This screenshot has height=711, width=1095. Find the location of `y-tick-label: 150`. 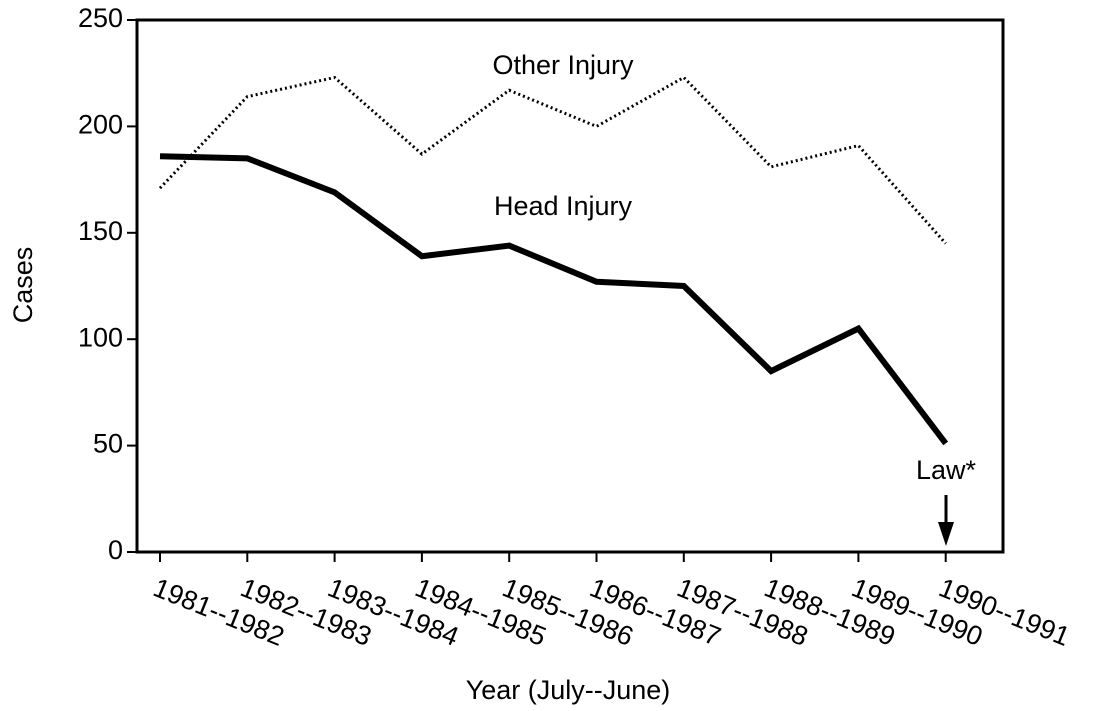

y-tick-label: 150 is located at coordinates (100, 231).